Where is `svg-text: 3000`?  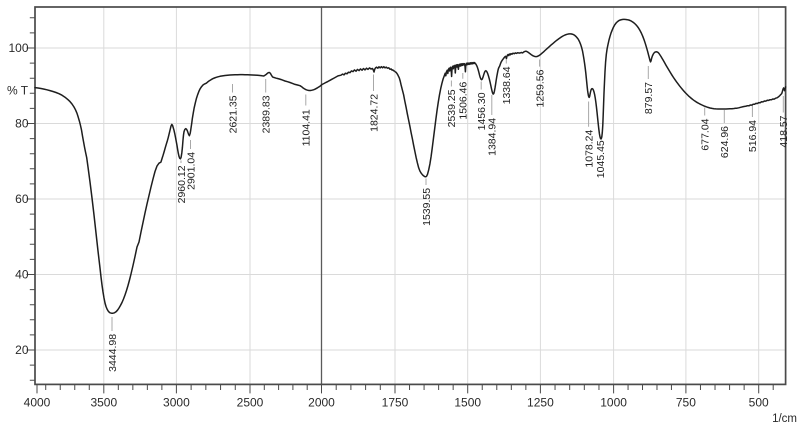
svg-text: 3000 is located at coordinates (176, 403).